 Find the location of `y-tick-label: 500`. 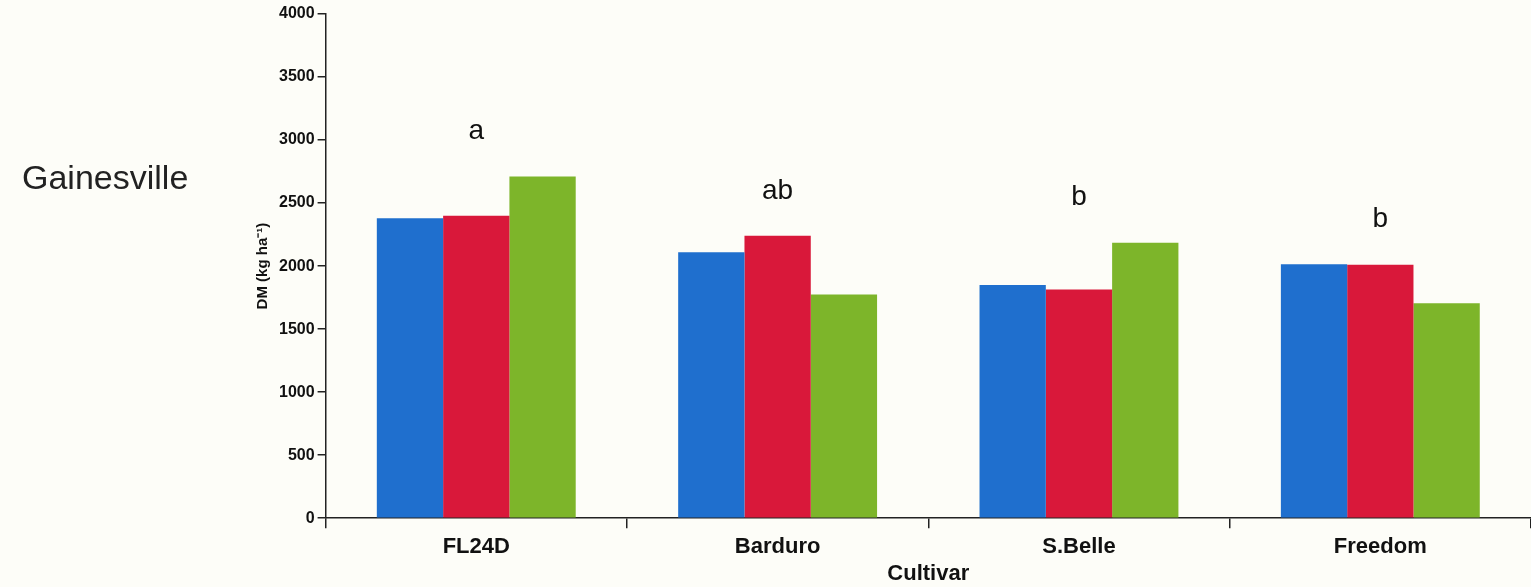

y-tick-label: 500 is located at coordinates (301, 454).